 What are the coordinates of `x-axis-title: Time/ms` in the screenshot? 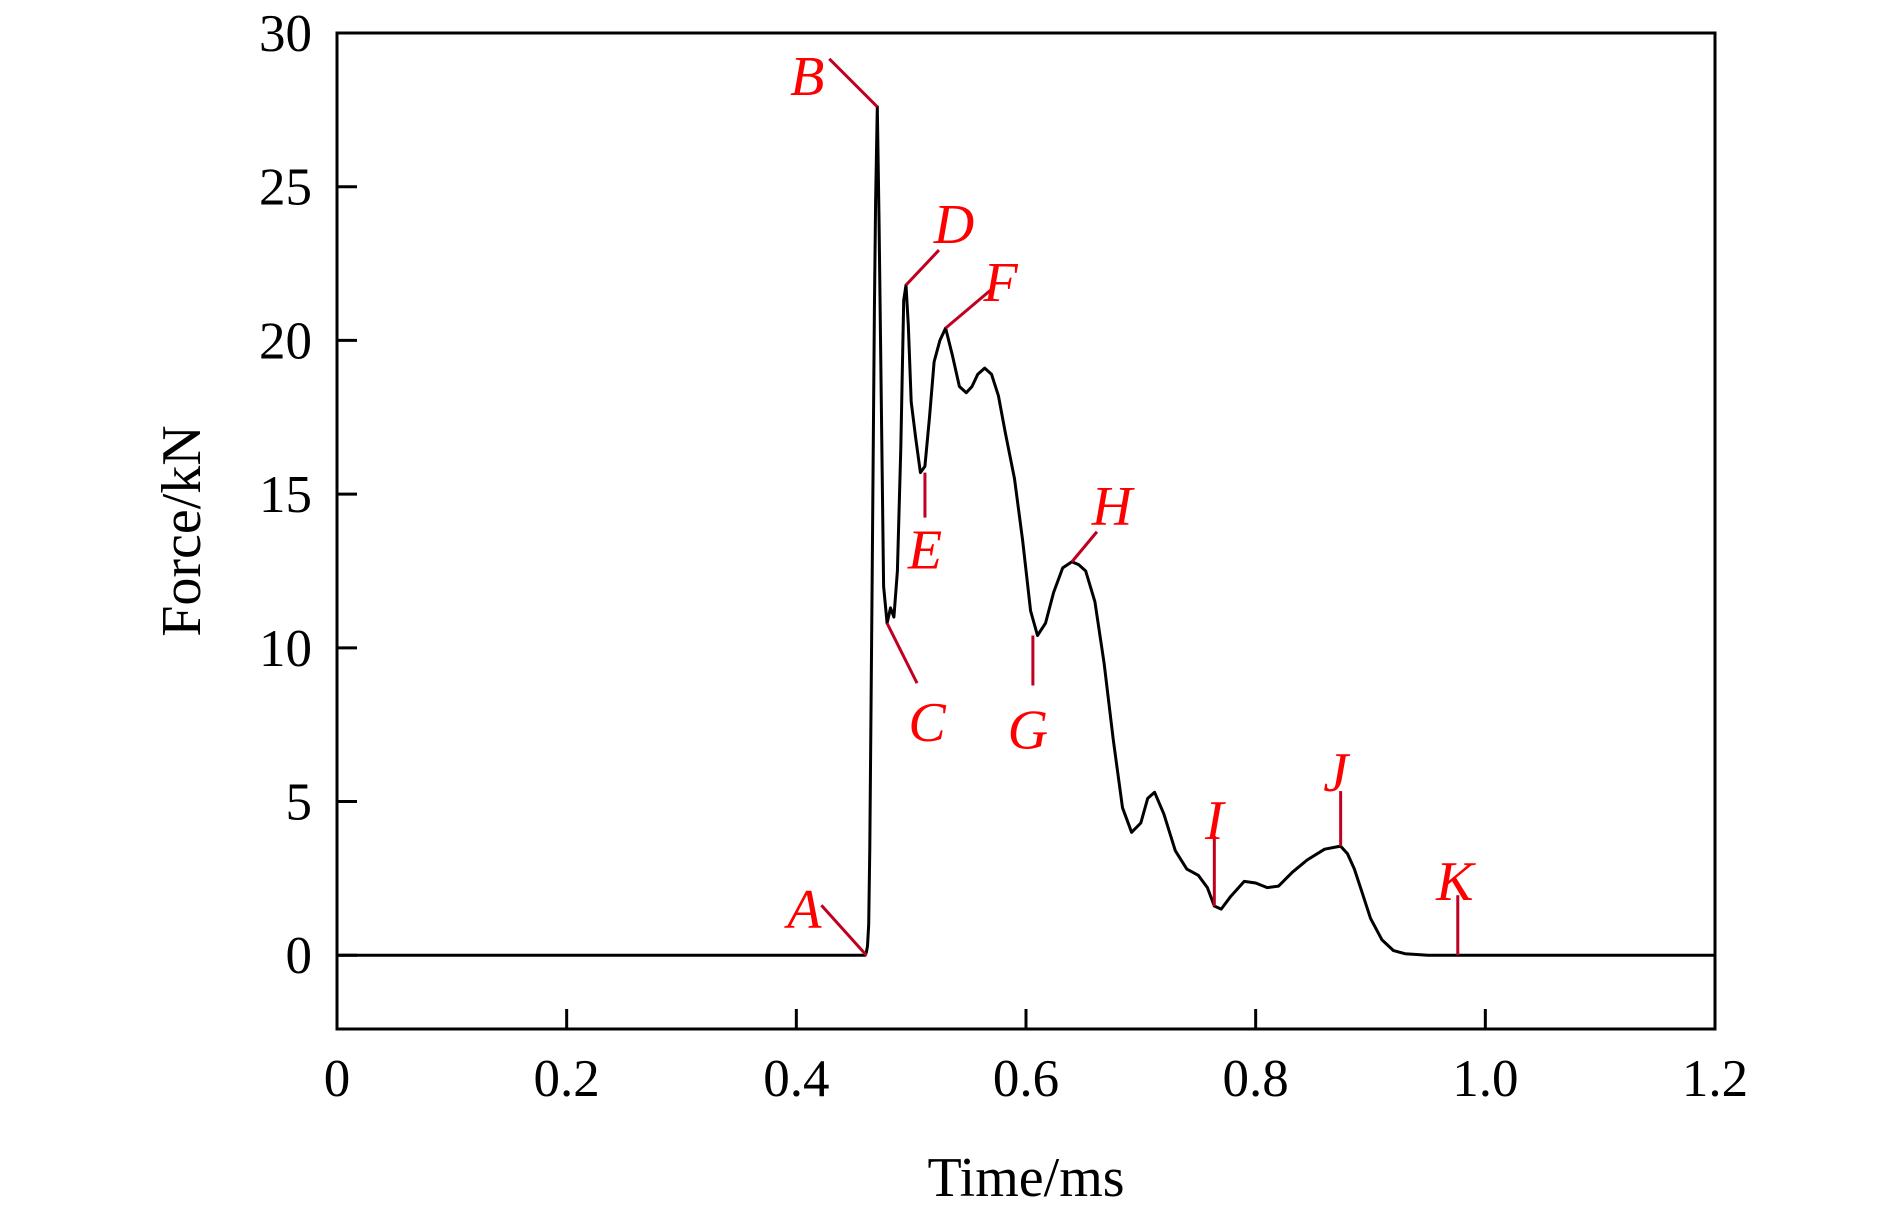 It's located at (1025, 1178).